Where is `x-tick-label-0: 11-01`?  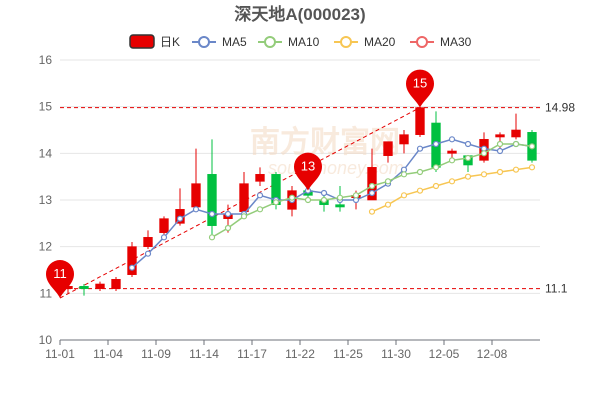 x-tick-label-0: 11-01 is located at coordinates (60, 354).